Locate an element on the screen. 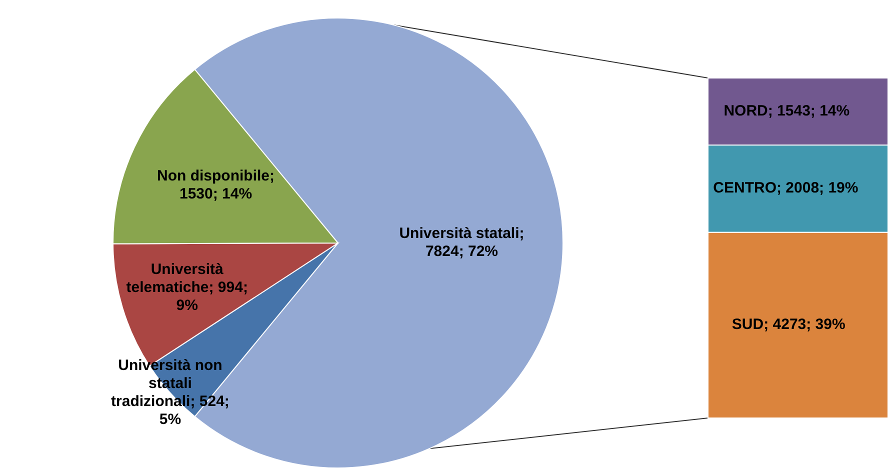 The width and height of the screenshot is (896, 471). slice-label: Università statali; 7824; 72% is located at coordinates (461, 242).